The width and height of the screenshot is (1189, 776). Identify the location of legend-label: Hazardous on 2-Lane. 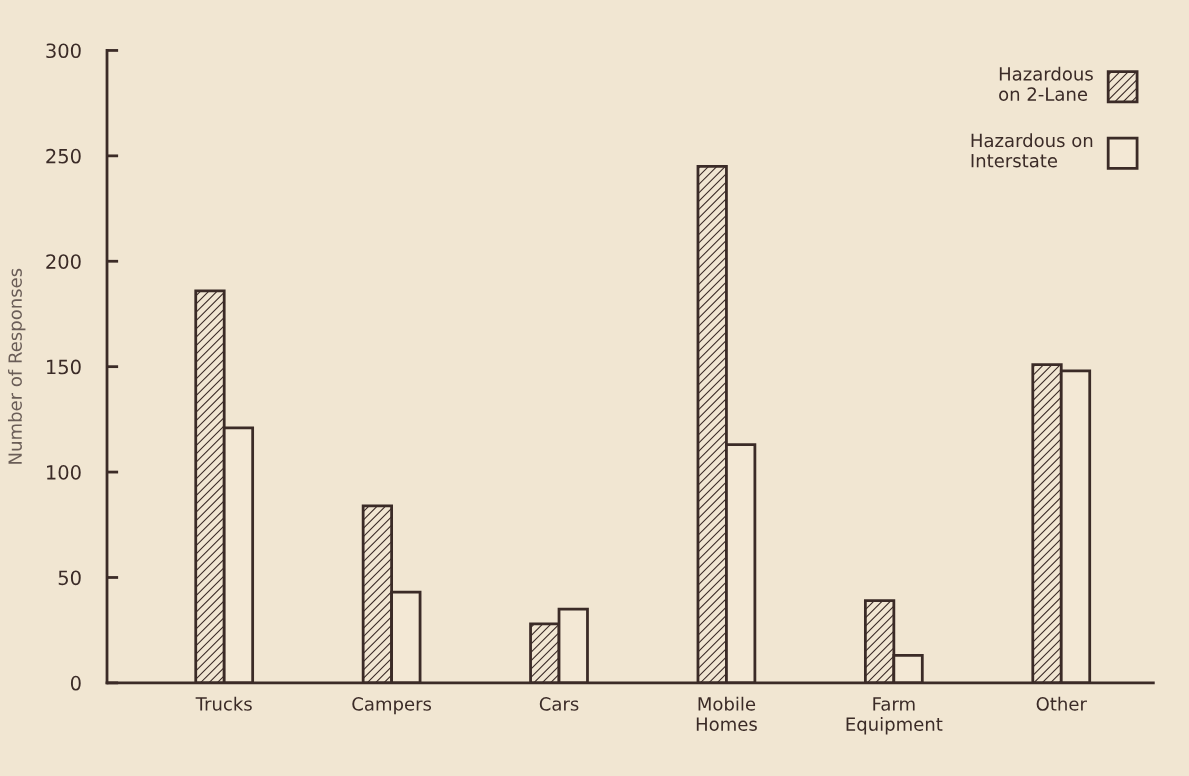
(1046, 83).